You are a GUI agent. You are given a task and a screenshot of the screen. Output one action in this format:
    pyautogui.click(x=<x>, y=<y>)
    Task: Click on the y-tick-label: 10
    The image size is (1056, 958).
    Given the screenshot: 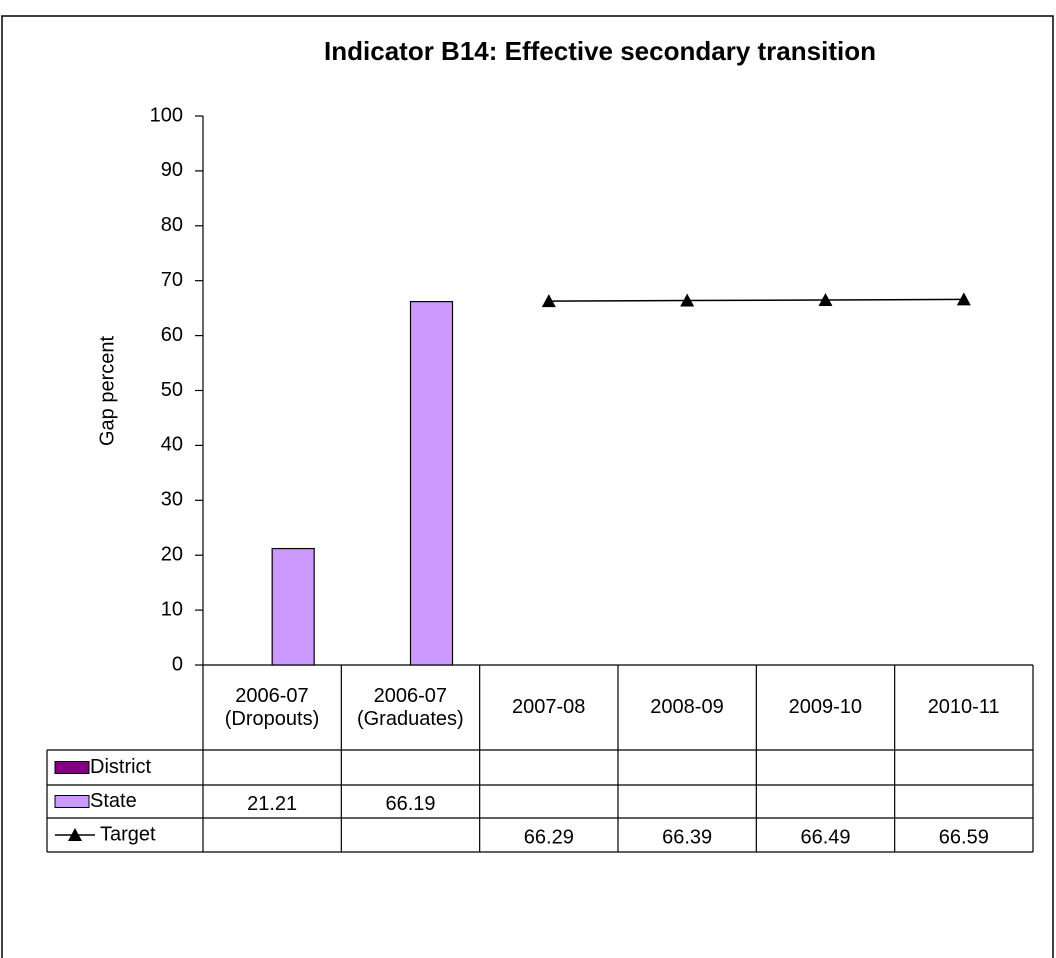 What is the action you would take?
    pyautogui.click(x=172, y=609)
    